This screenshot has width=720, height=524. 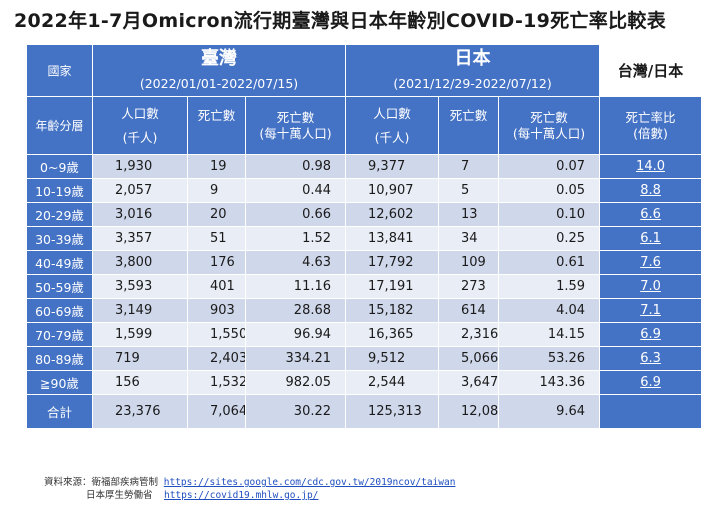 I want to click on jp-population-cell: 12,602, so click(x=392, y=214).